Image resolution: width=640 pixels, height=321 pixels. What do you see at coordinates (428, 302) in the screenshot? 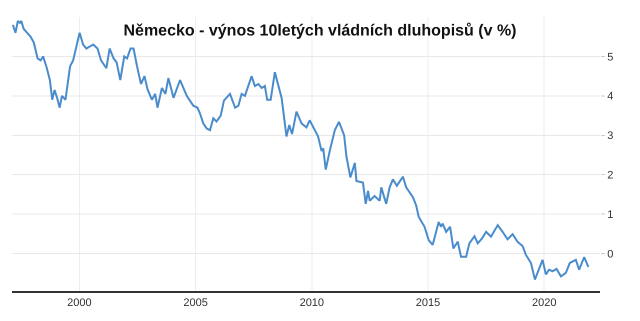
I see `x-tick-label: 2015` at bounding box center [428, 302].